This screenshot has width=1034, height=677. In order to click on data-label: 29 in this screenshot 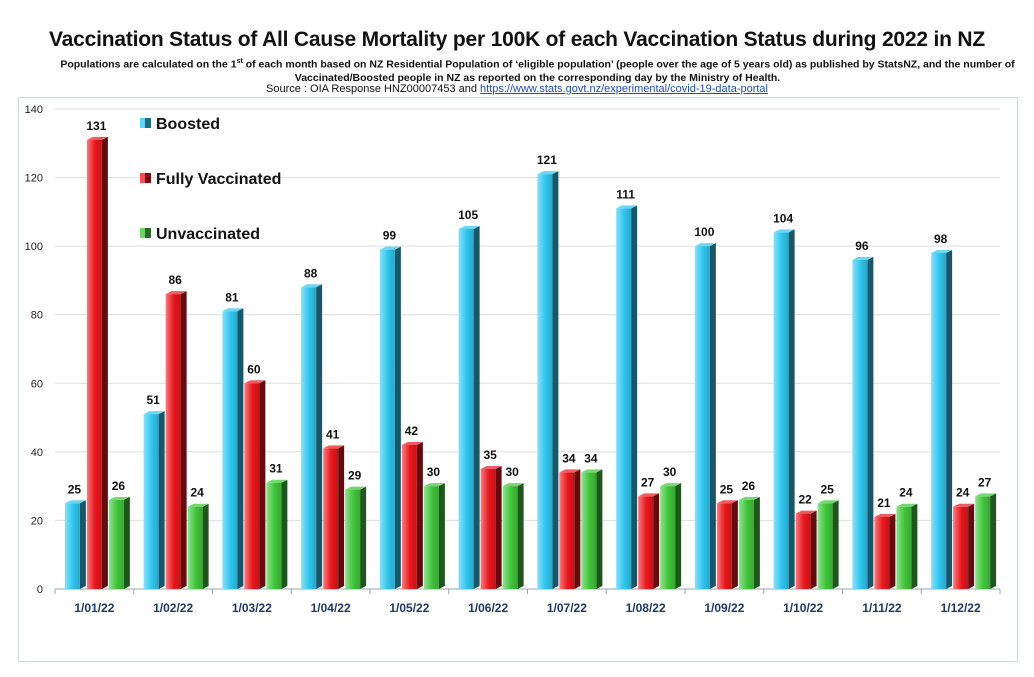, I will do `click(355, 476)`.